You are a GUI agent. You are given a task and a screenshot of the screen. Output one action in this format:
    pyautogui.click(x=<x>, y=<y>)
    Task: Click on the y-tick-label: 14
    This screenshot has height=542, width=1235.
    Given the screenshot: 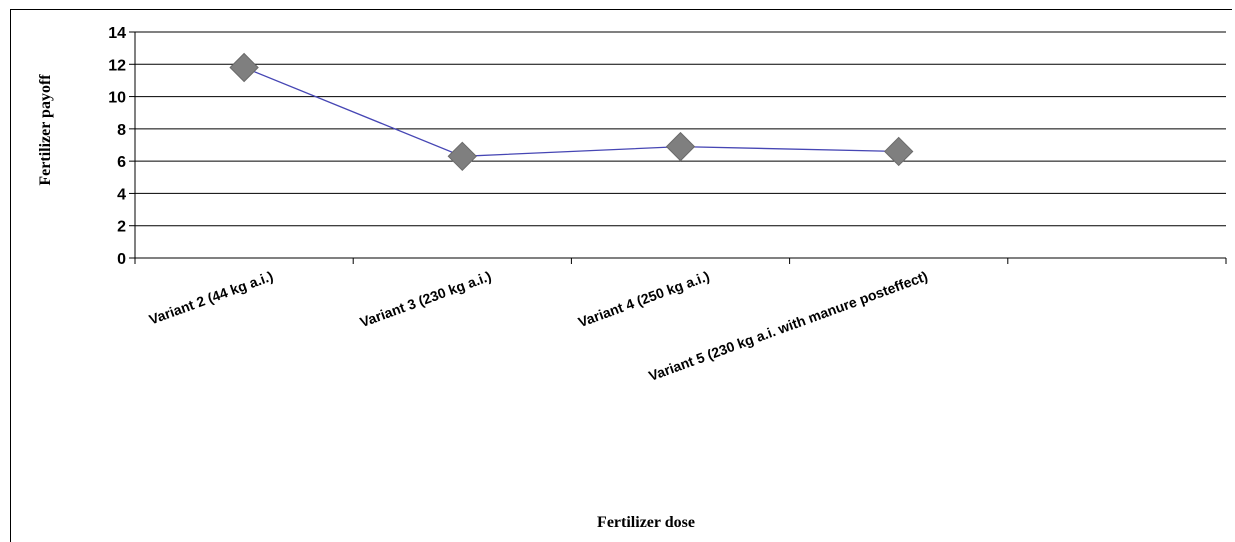 What is the action you would take?
    pyautogui.click(x=117, y=33)
    